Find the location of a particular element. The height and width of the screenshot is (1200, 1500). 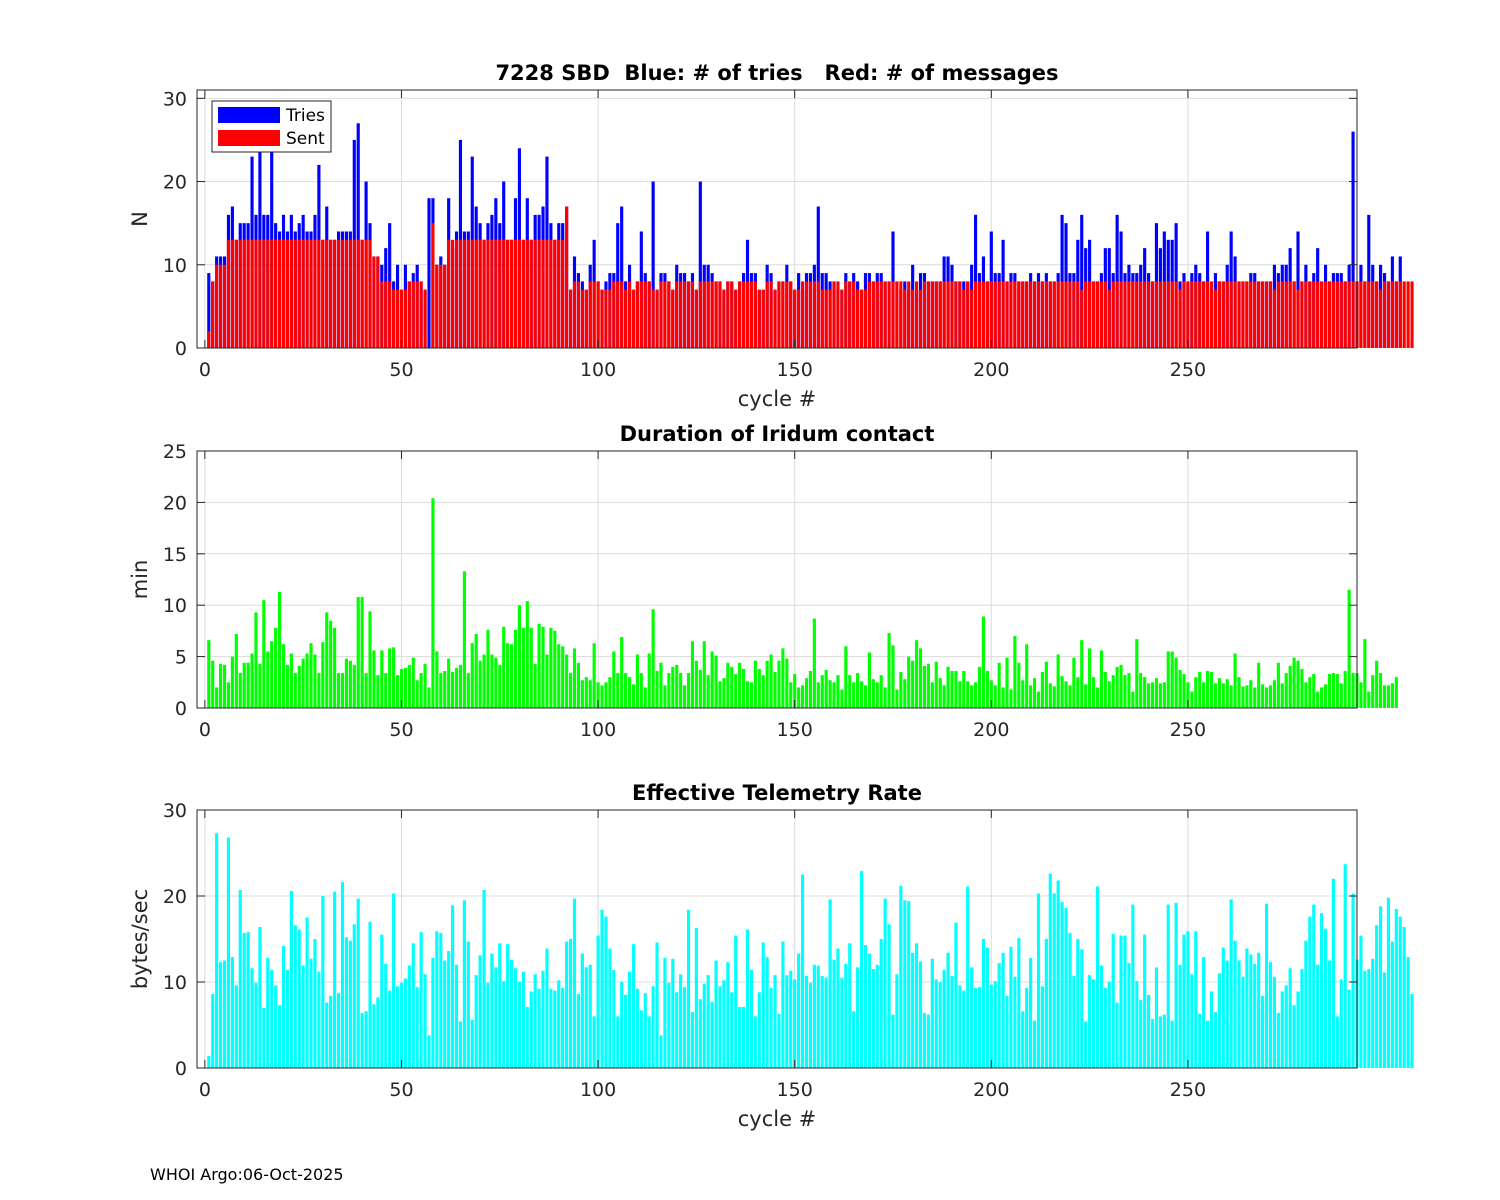

y-tick-label: 25 is located at coordinates (175, 452).